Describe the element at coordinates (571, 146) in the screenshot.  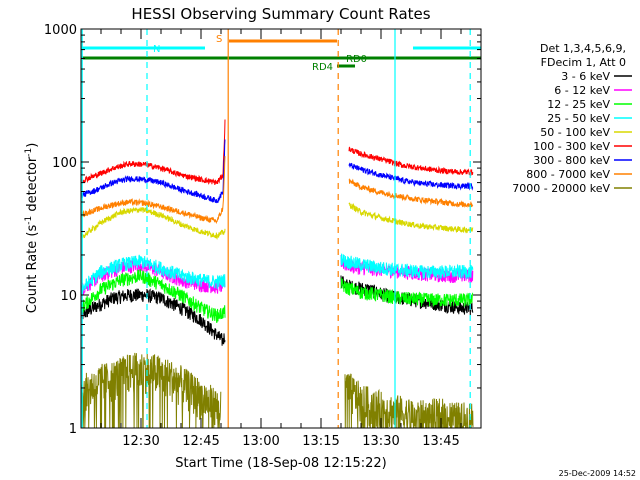
I see `legend-label: 100 - 300 keV` at that location.